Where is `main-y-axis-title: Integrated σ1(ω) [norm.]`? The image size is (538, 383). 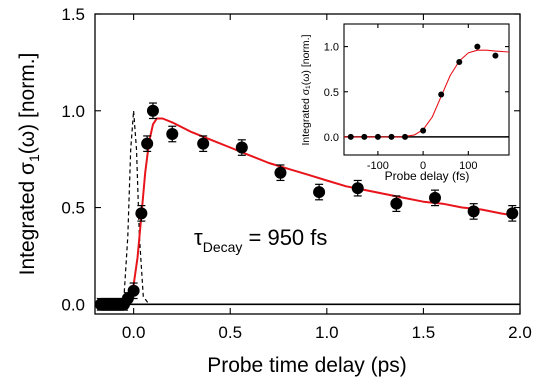 main-y-axis-title: Integrated σ1(ω) [norm.] is located at coordinates (29, 164).